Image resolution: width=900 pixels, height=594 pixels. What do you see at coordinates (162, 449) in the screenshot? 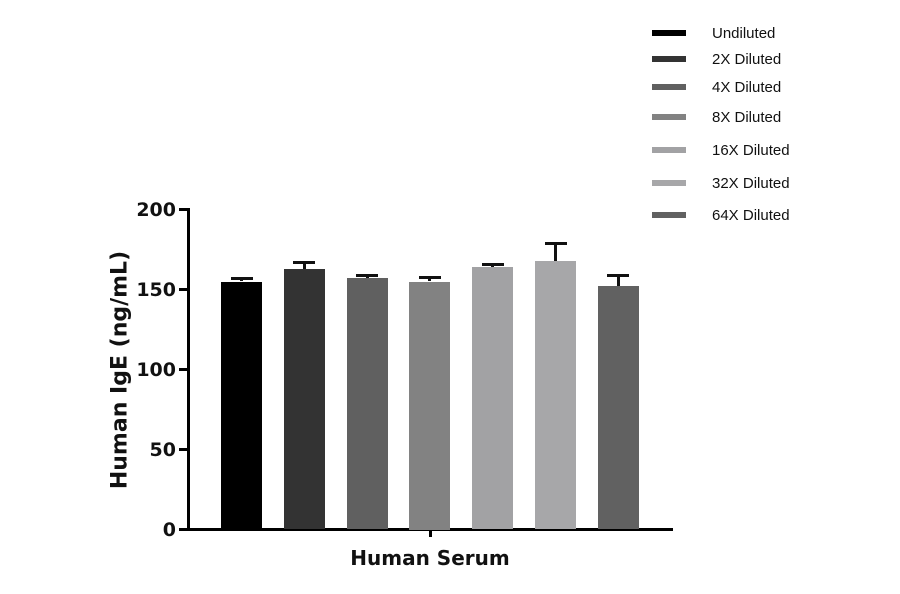
I see `y-tick-label: 50` at bounding box center [162, 449].